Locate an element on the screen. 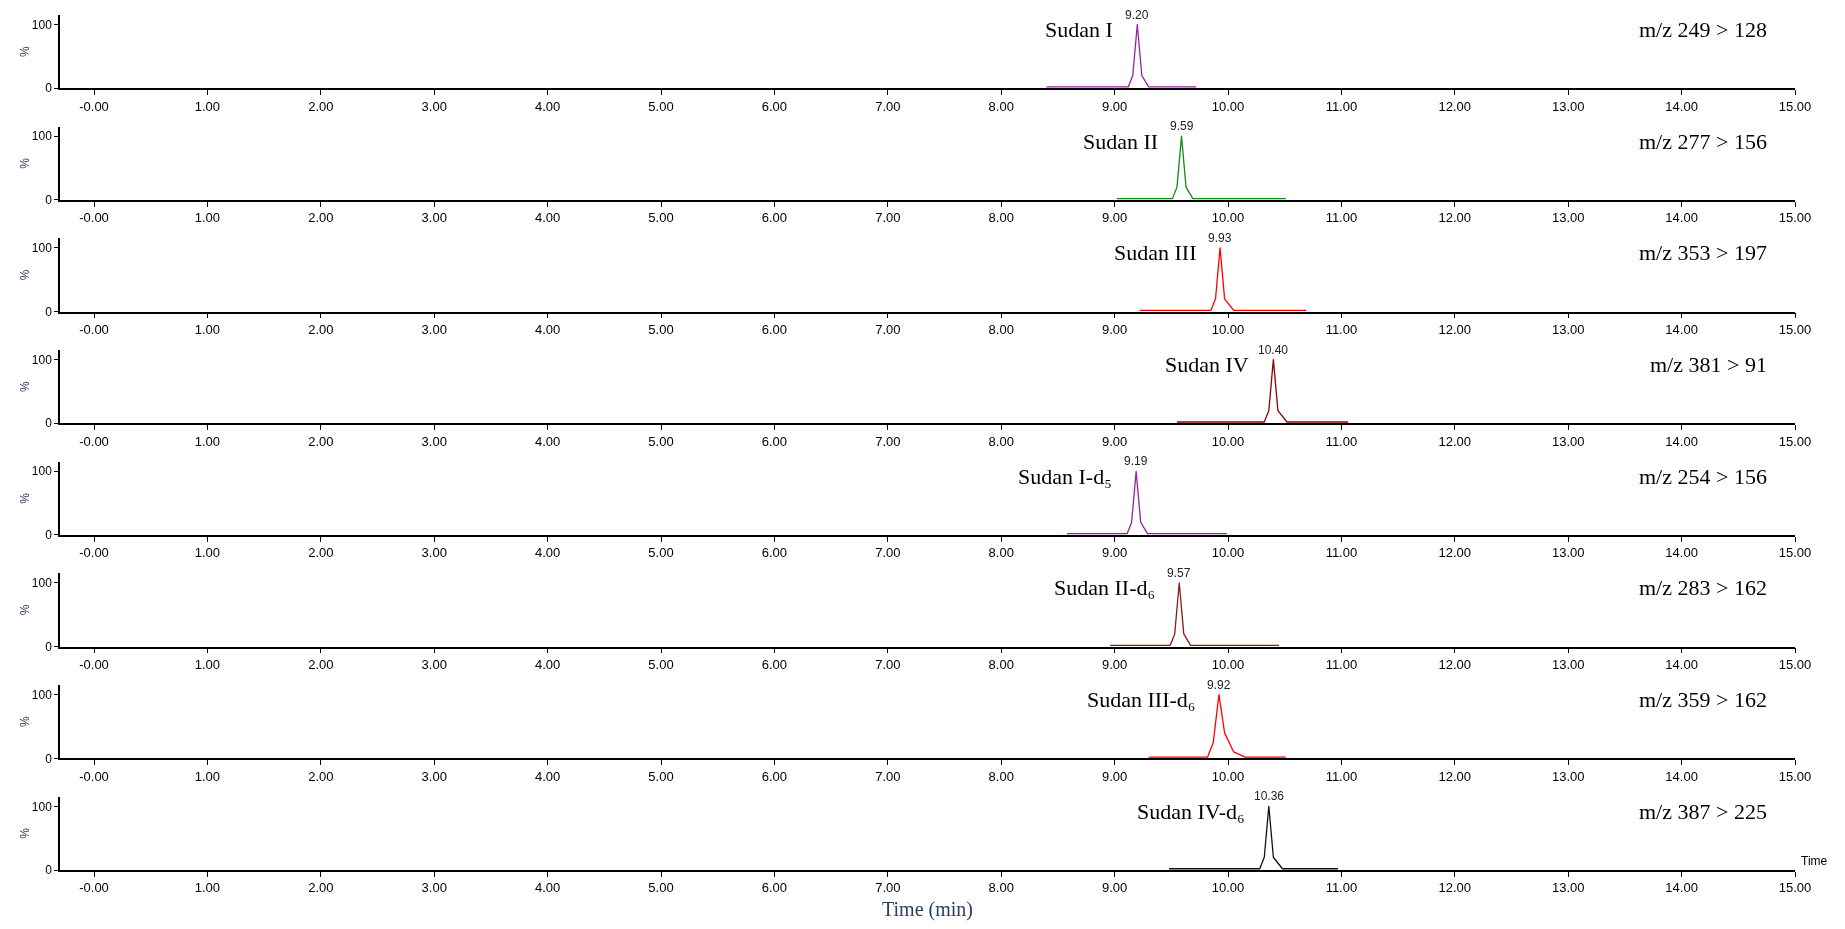  annotation: 10.40 is located at coordinates (1273, 350).